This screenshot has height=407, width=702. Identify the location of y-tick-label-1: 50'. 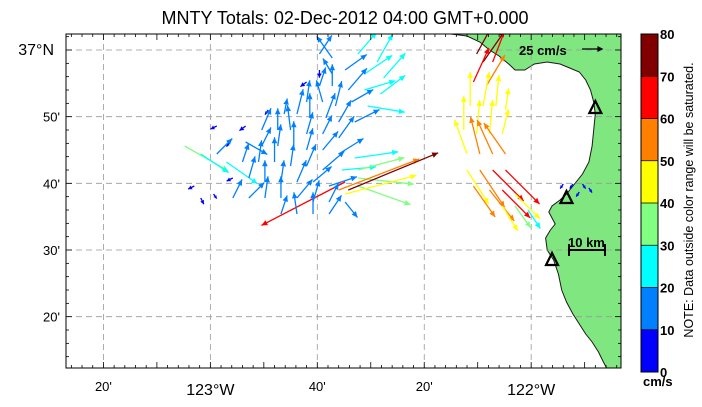
(51, 117).